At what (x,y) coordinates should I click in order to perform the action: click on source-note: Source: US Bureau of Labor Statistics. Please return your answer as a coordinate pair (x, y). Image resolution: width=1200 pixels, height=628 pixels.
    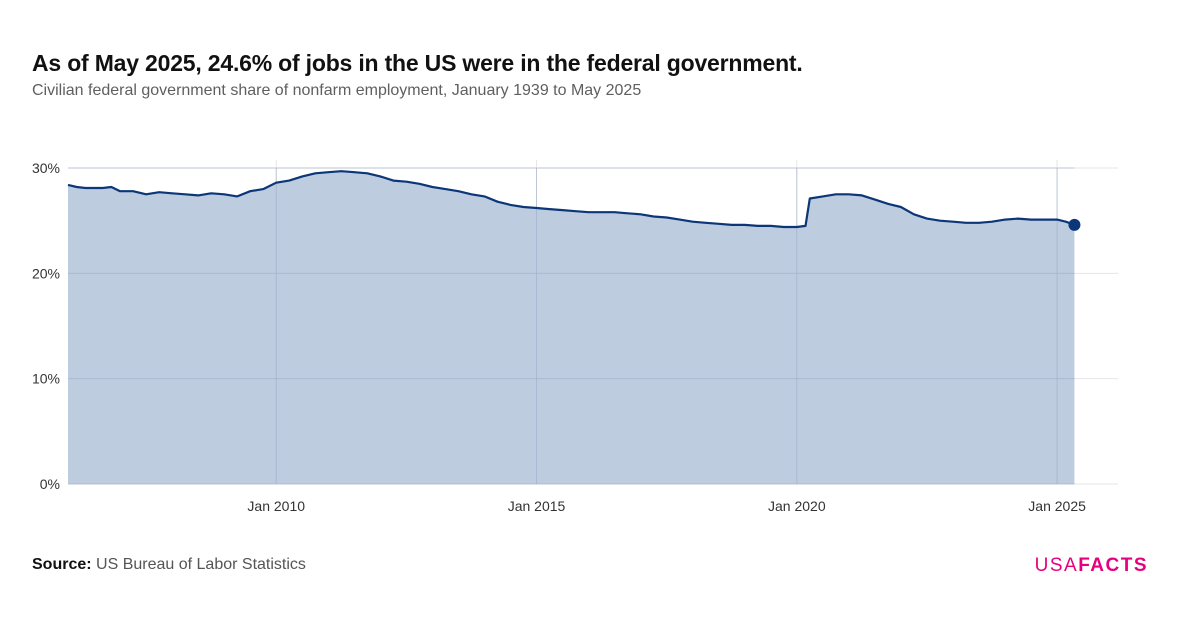
    Looking at the image, I should click on (169, 565).